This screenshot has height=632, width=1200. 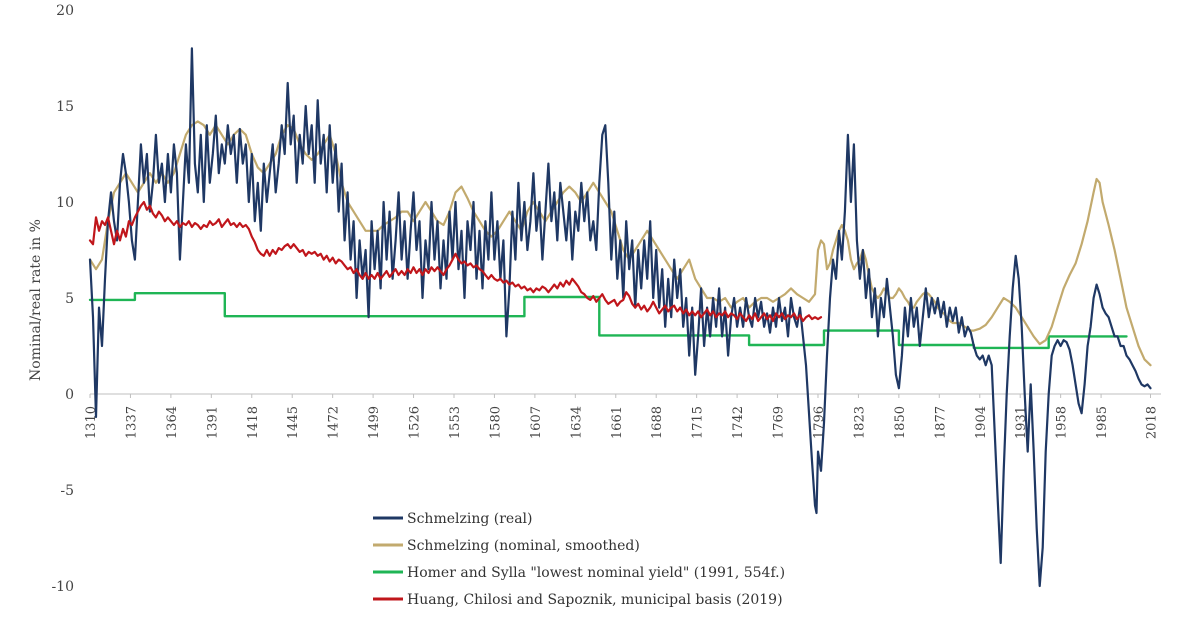 I want to click on x-tick-label: 1661, so click(x=617, y=422).